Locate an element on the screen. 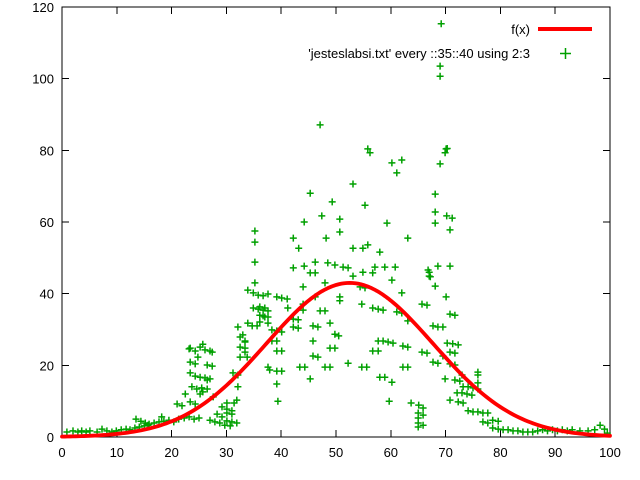 This screenshot has height=480, width=640. svg-text: 30 is located at coordinates (226, 452).